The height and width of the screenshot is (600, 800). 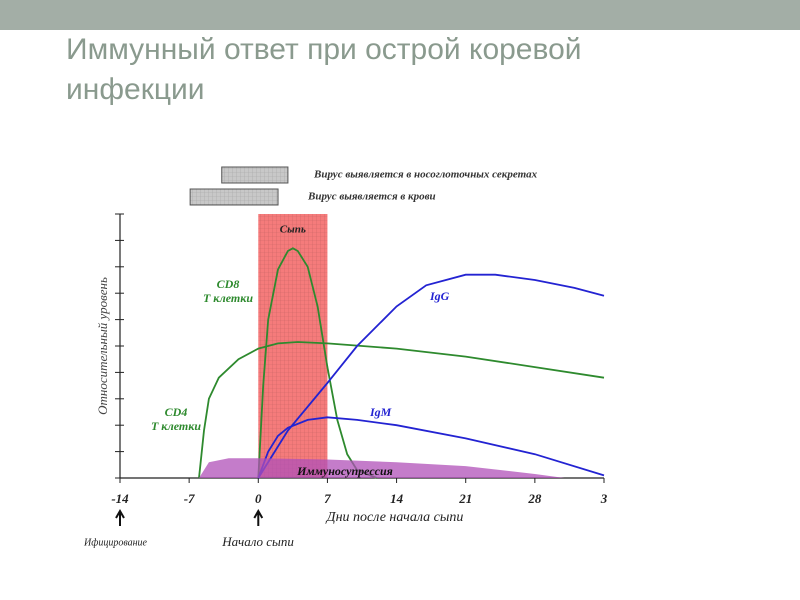 What do you see at coordinates (115, 542) in the screenshot?
I see `annotation: Ифицирование` at bounding box center [115, 542].